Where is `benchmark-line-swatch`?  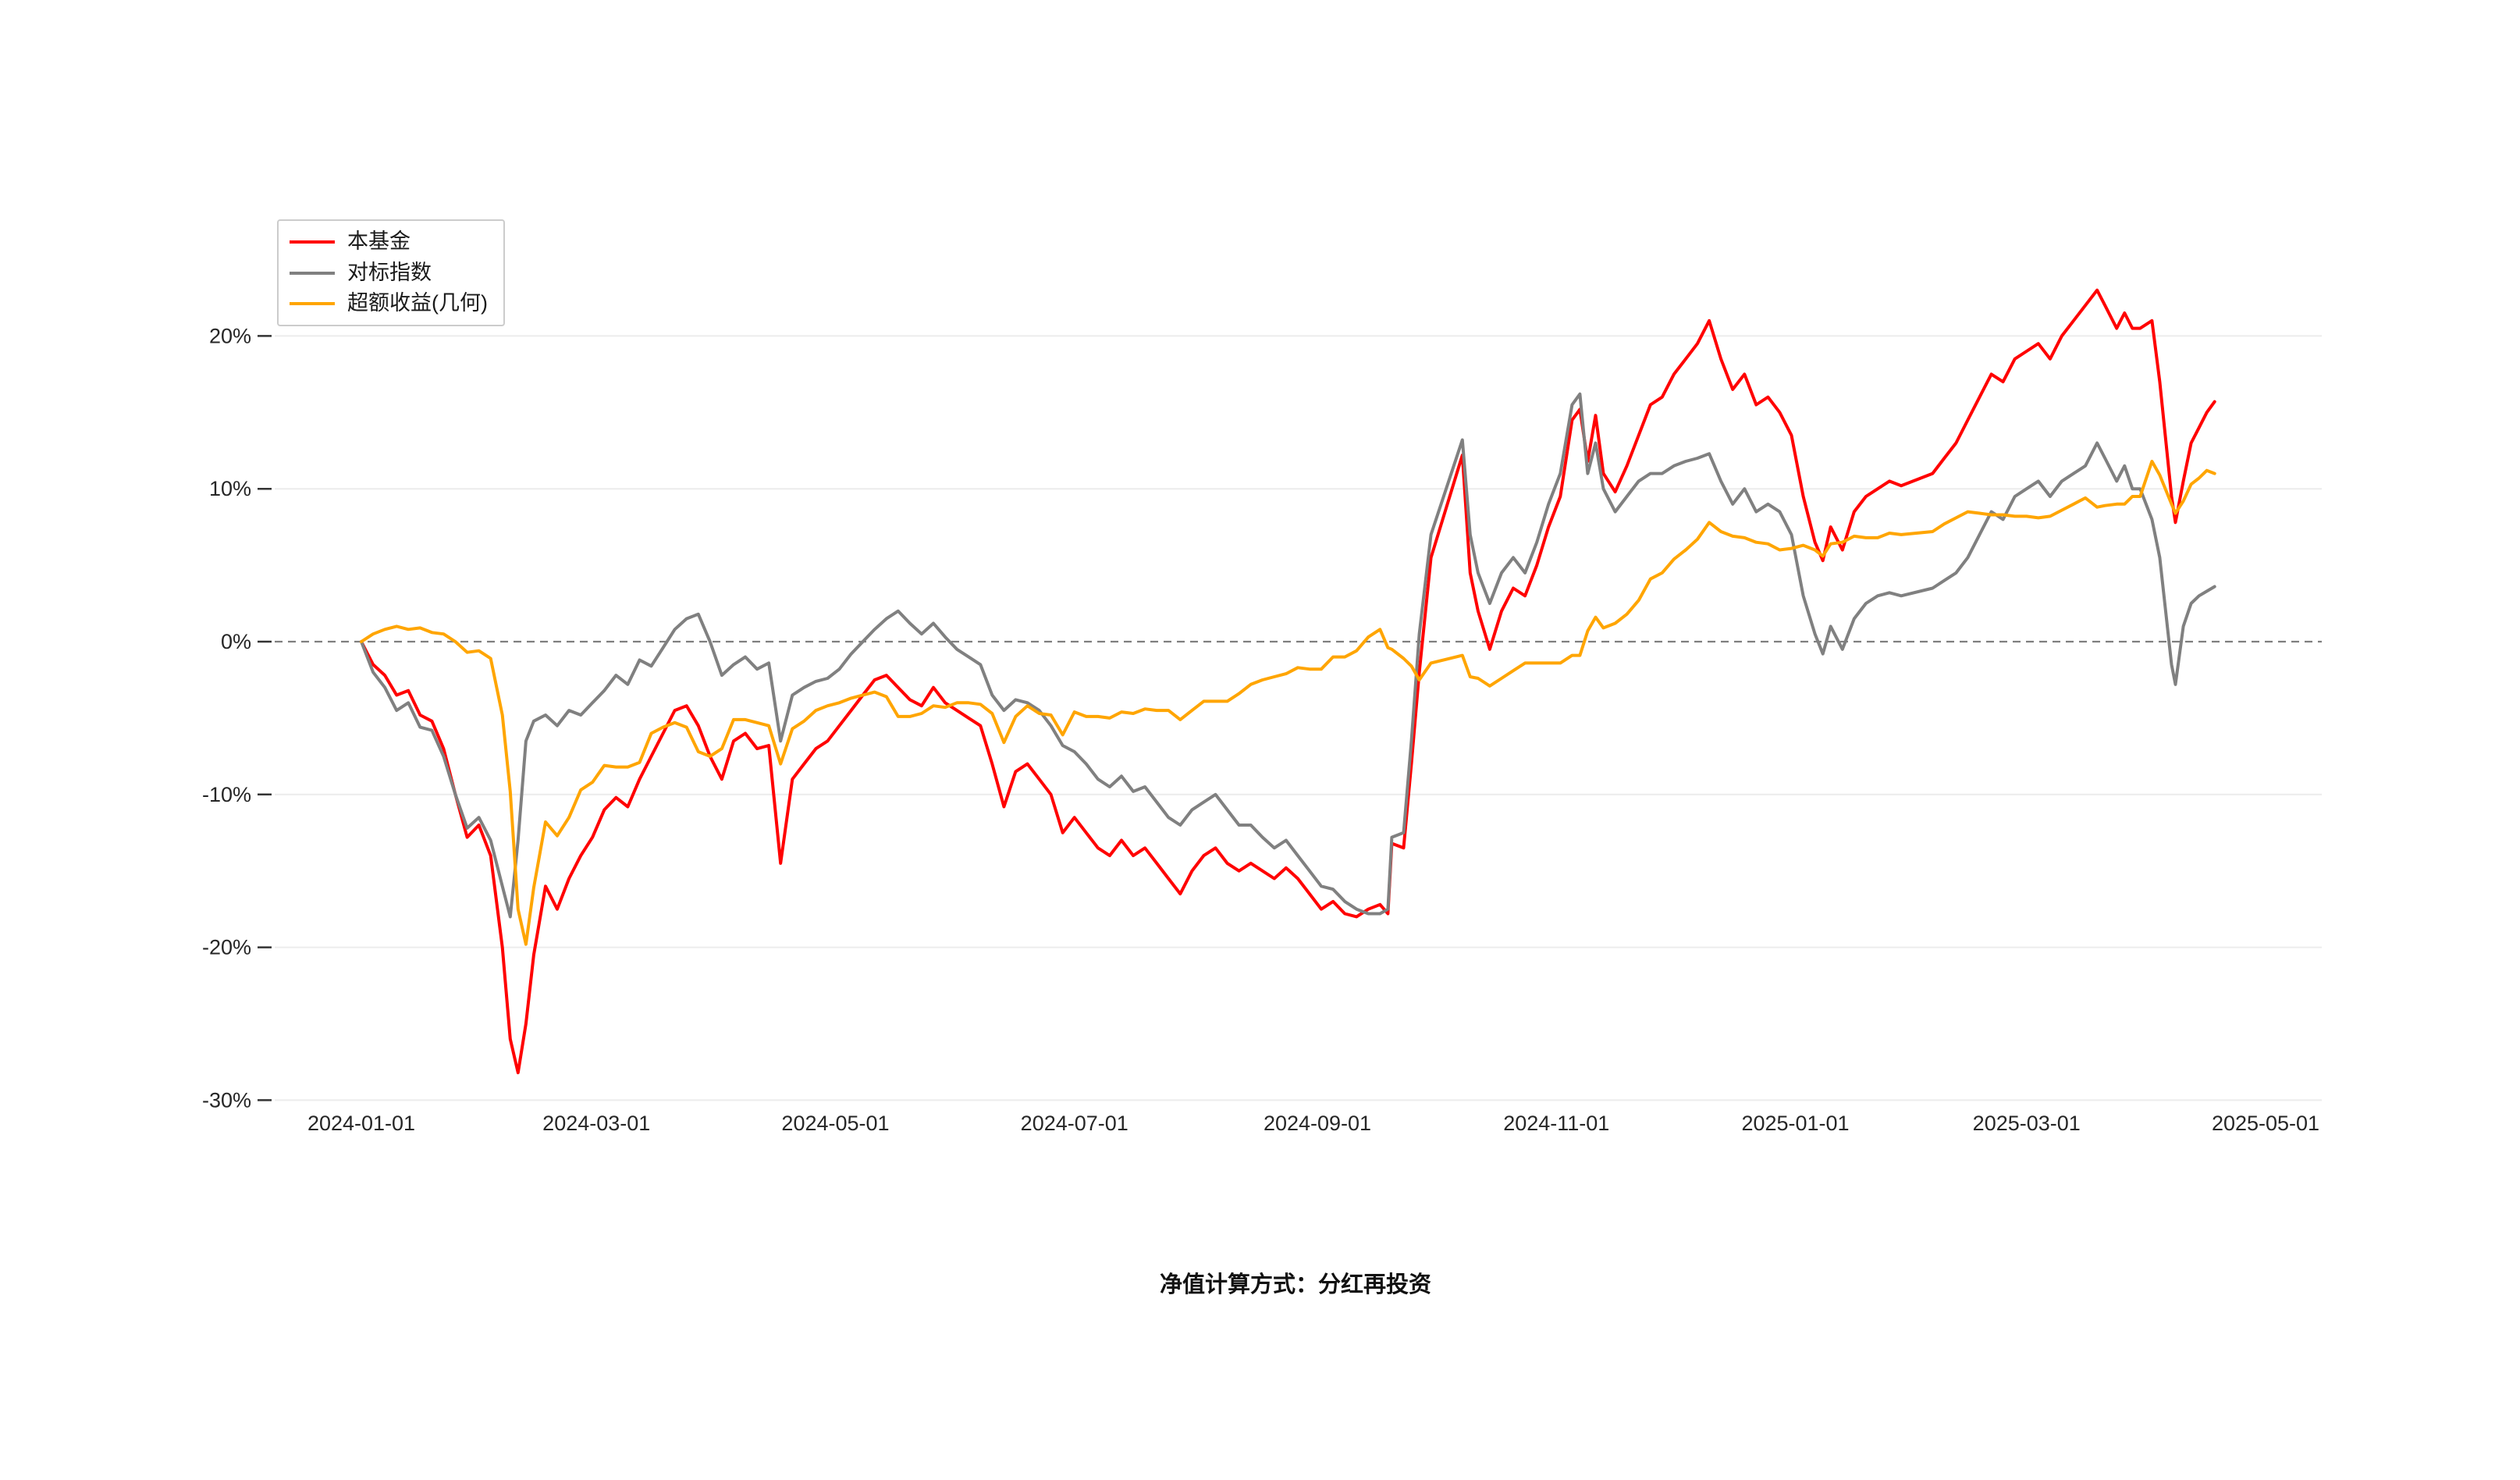
benchmark-line-swatch is located at coordinates (313, 273).